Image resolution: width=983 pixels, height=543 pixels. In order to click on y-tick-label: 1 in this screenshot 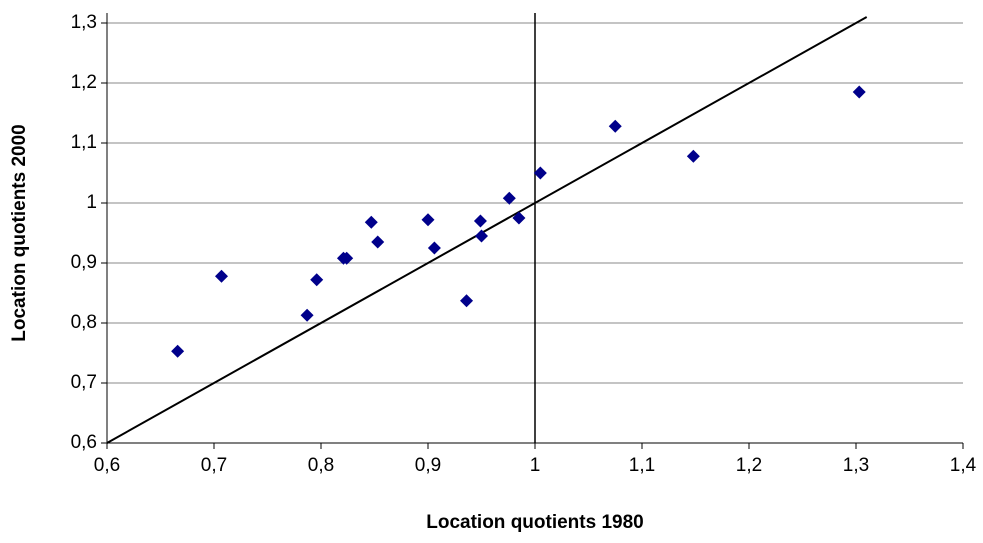, I will do `click(91, 202)`.